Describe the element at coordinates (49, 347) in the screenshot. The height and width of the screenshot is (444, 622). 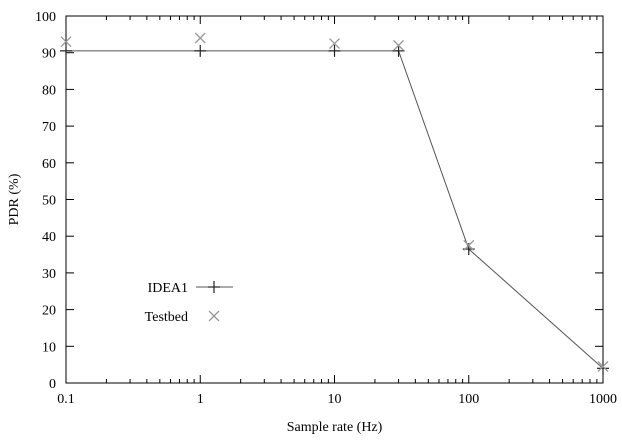
I see `y-tick-label: 10` at that location.